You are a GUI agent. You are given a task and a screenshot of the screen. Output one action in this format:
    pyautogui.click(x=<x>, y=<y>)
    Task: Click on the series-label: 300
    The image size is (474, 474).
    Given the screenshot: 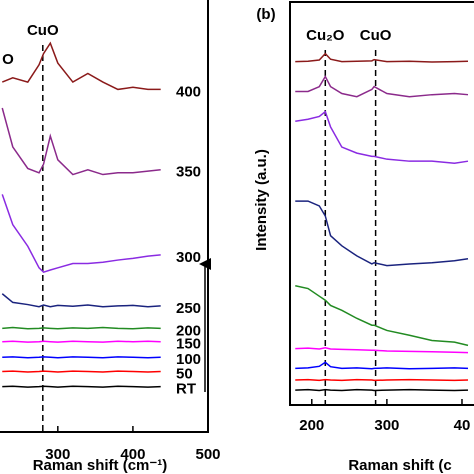 What is the action you would take?
    pyautogui.click(x=188, y=257)
    